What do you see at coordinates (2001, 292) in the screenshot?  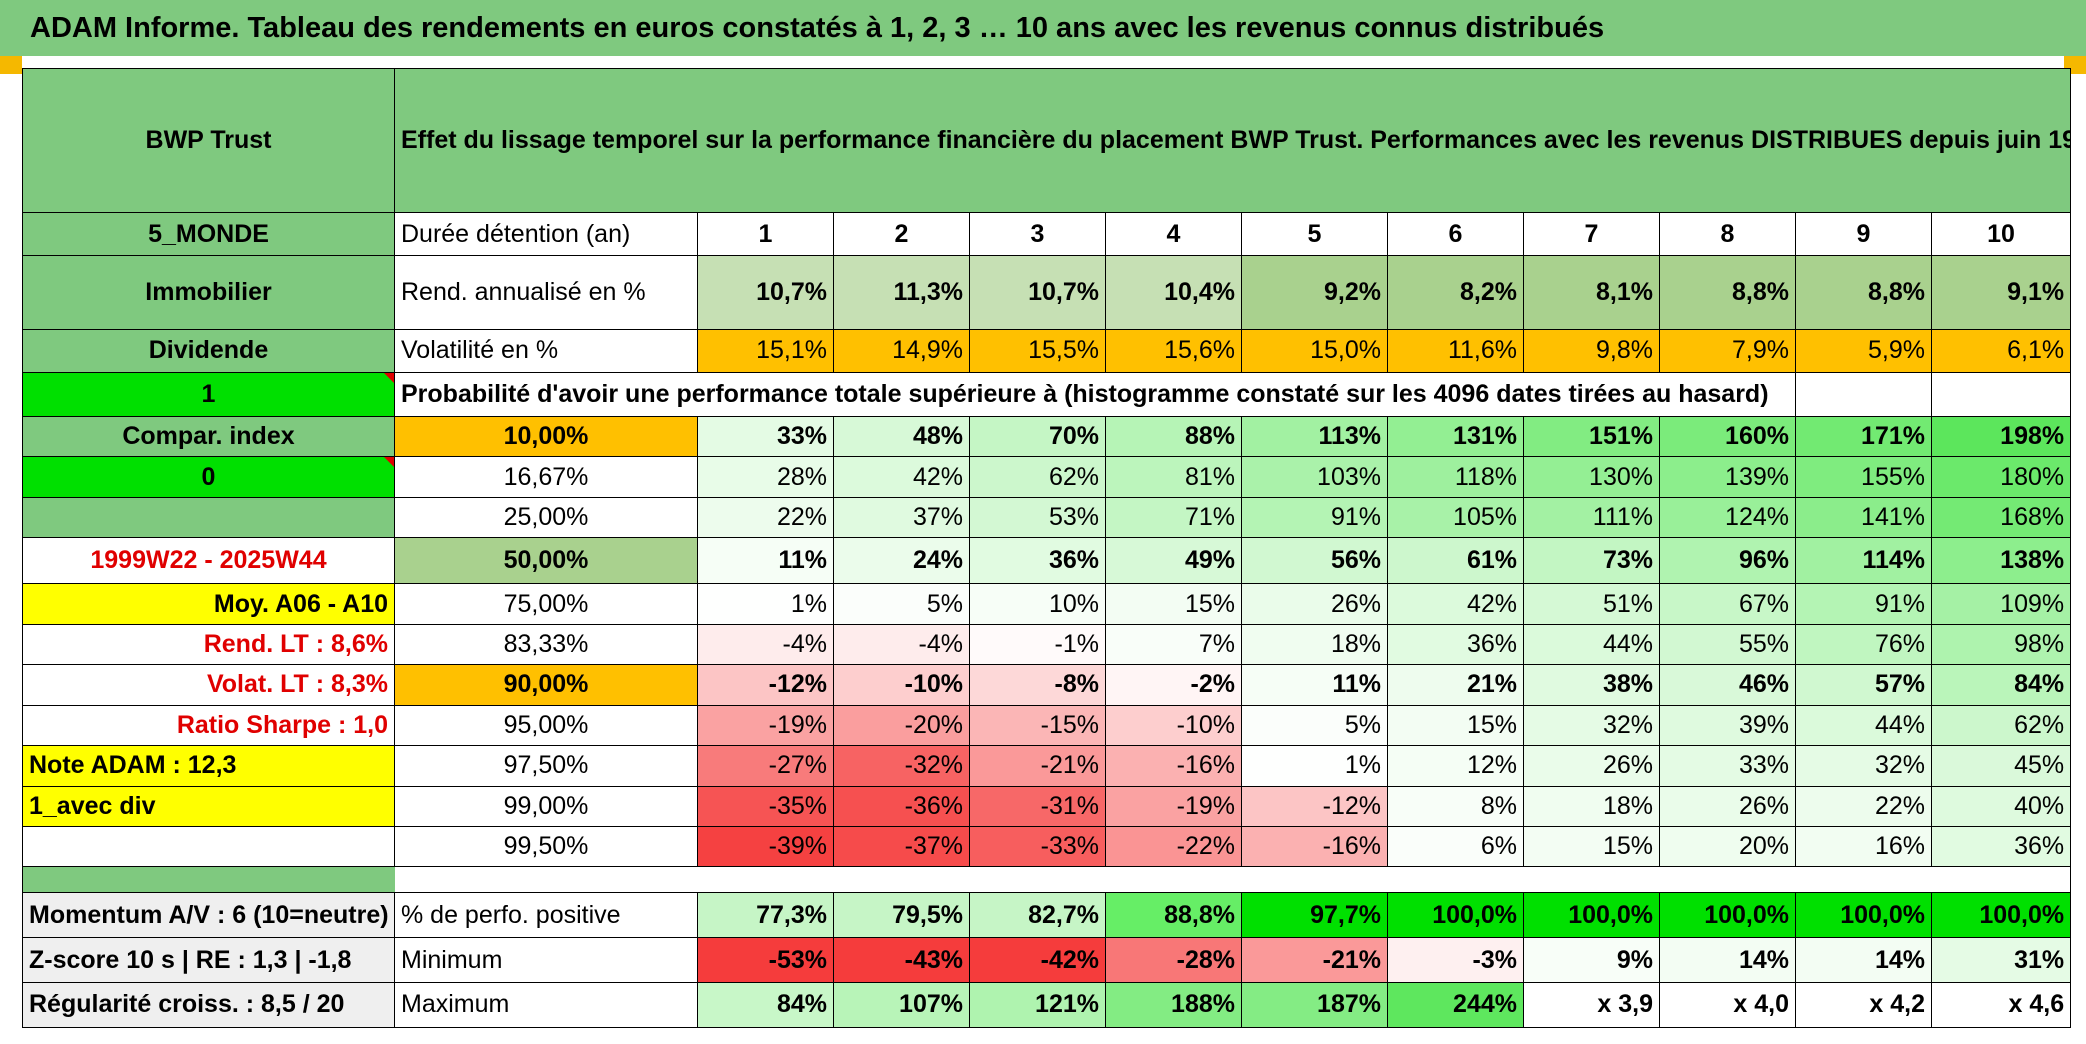 I see `rend-value: 9,1%` at bounding box center [2001, 292].